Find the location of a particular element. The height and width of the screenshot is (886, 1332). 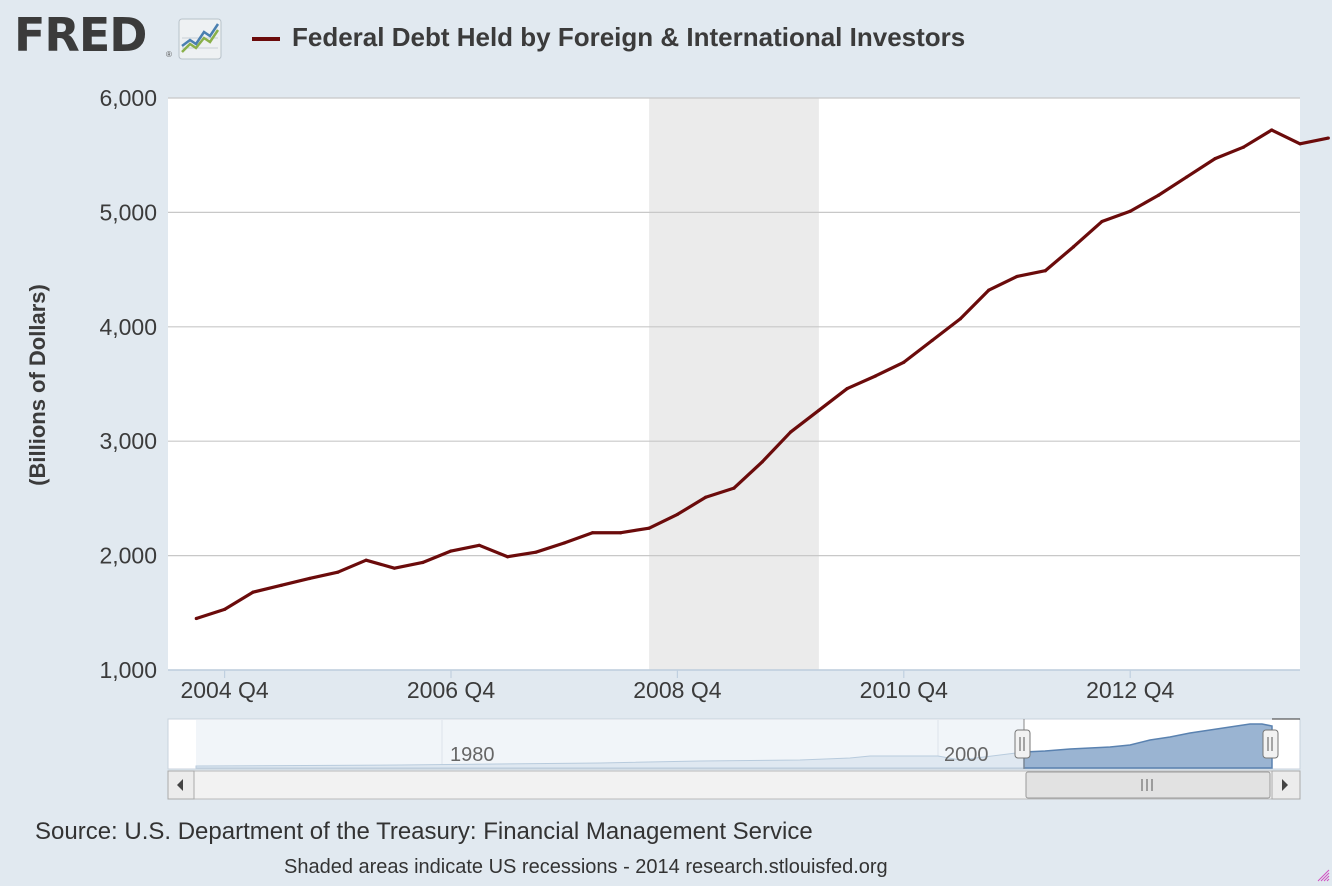

scrollbar-thumb is located at coordinates (1148, 785).